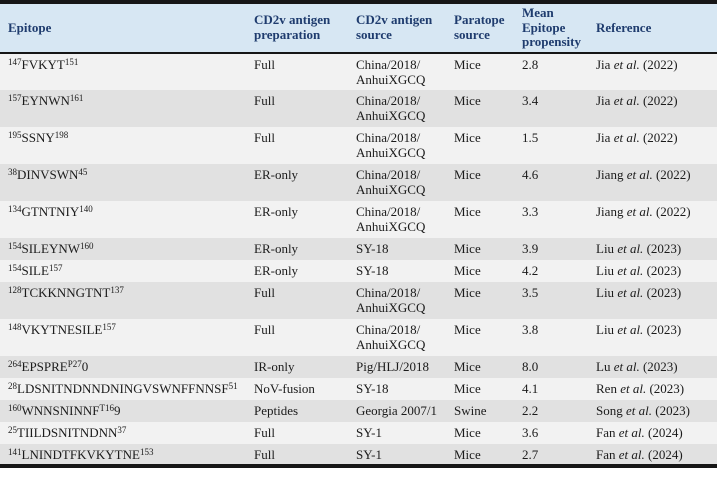 The image size is (717, 477). Describe the element at coordinates (559, 108) in the screenshot. I see `cell-propensity: 3.4` at that location.